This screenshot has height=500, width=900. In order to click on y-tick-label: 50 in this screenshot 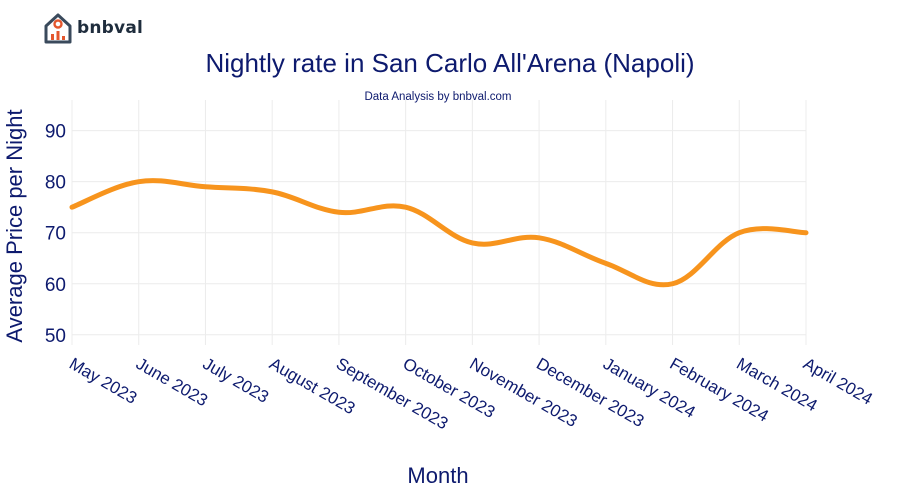, I will do `click(55, 336)`.